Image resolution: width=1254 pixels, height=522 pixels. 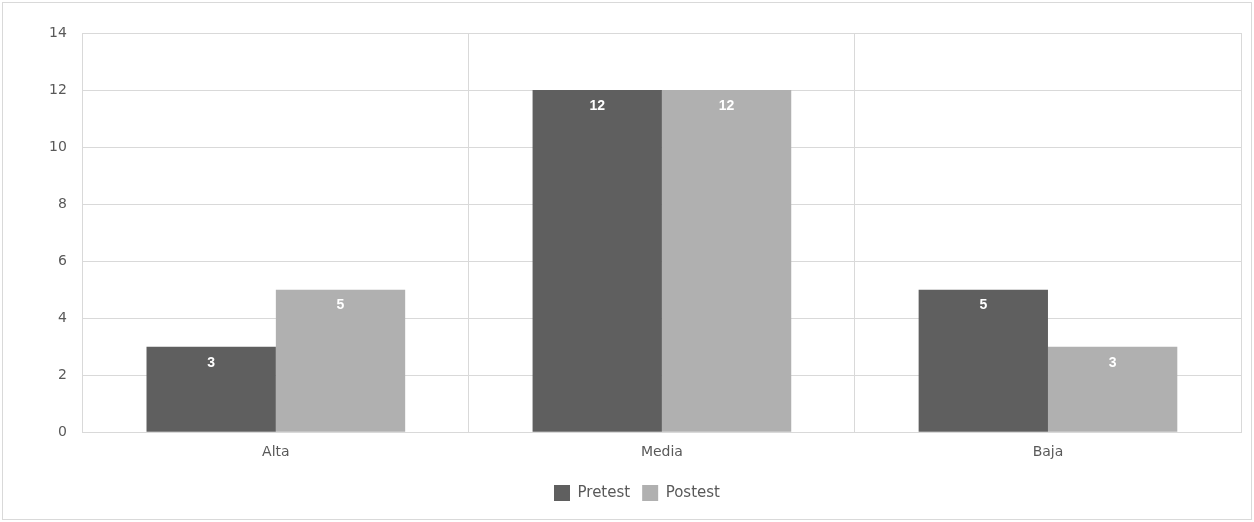 What do you see at coordinates (62, 316) in the screenshot?
I see `y-tick-label: 4` at bounding box center [62, 316].